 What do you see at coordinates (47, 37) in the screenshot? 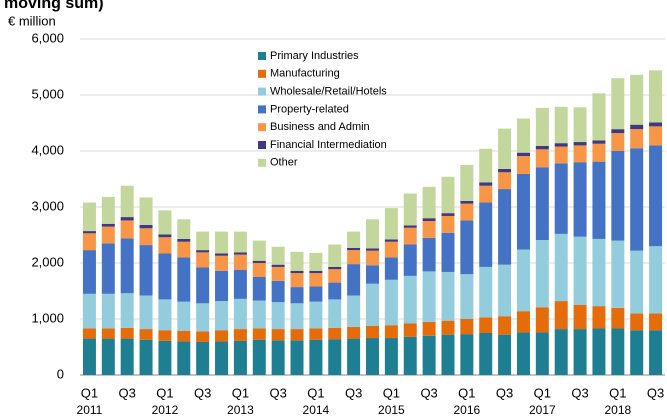
I see `y-tick-label: 6,000` at bounding box center [47, 37].